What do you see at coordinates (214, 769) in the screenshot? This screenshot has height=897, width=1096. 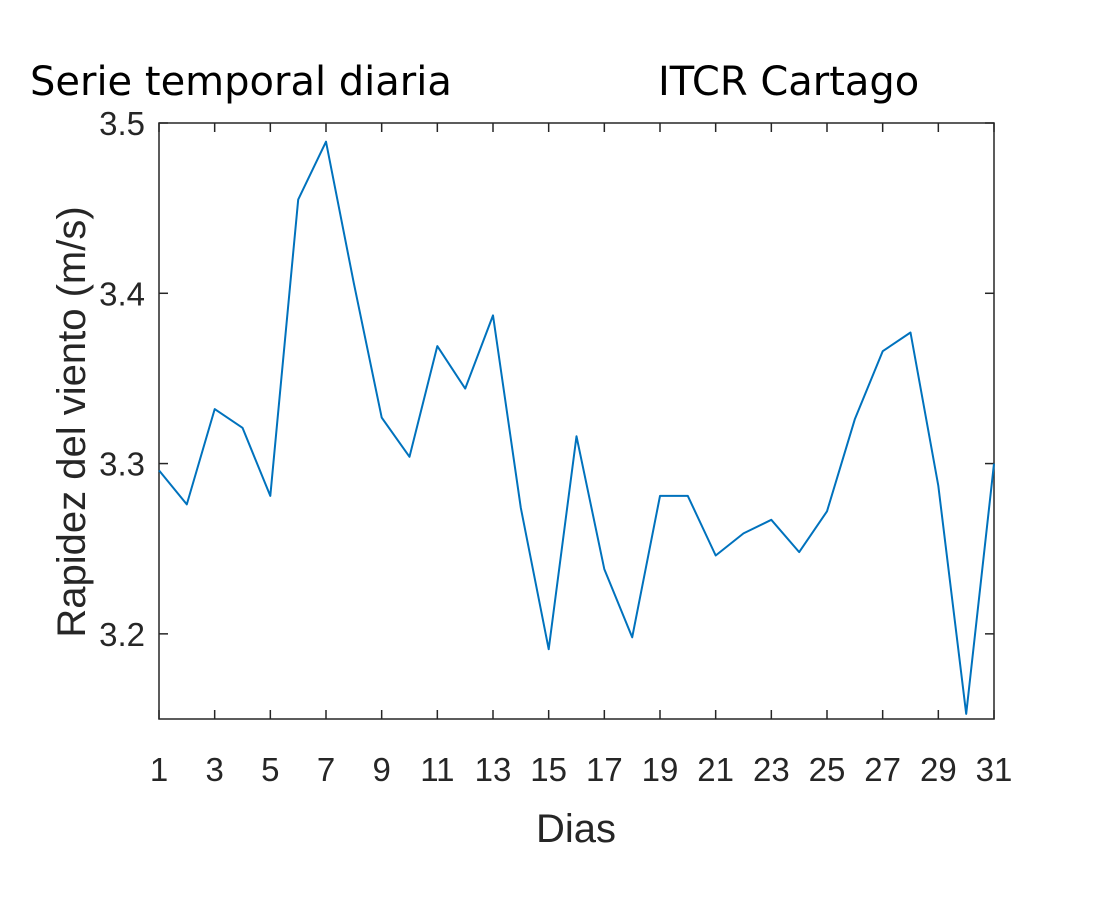 I see `x-tick-label: 3` at bounding box center [214, 769].